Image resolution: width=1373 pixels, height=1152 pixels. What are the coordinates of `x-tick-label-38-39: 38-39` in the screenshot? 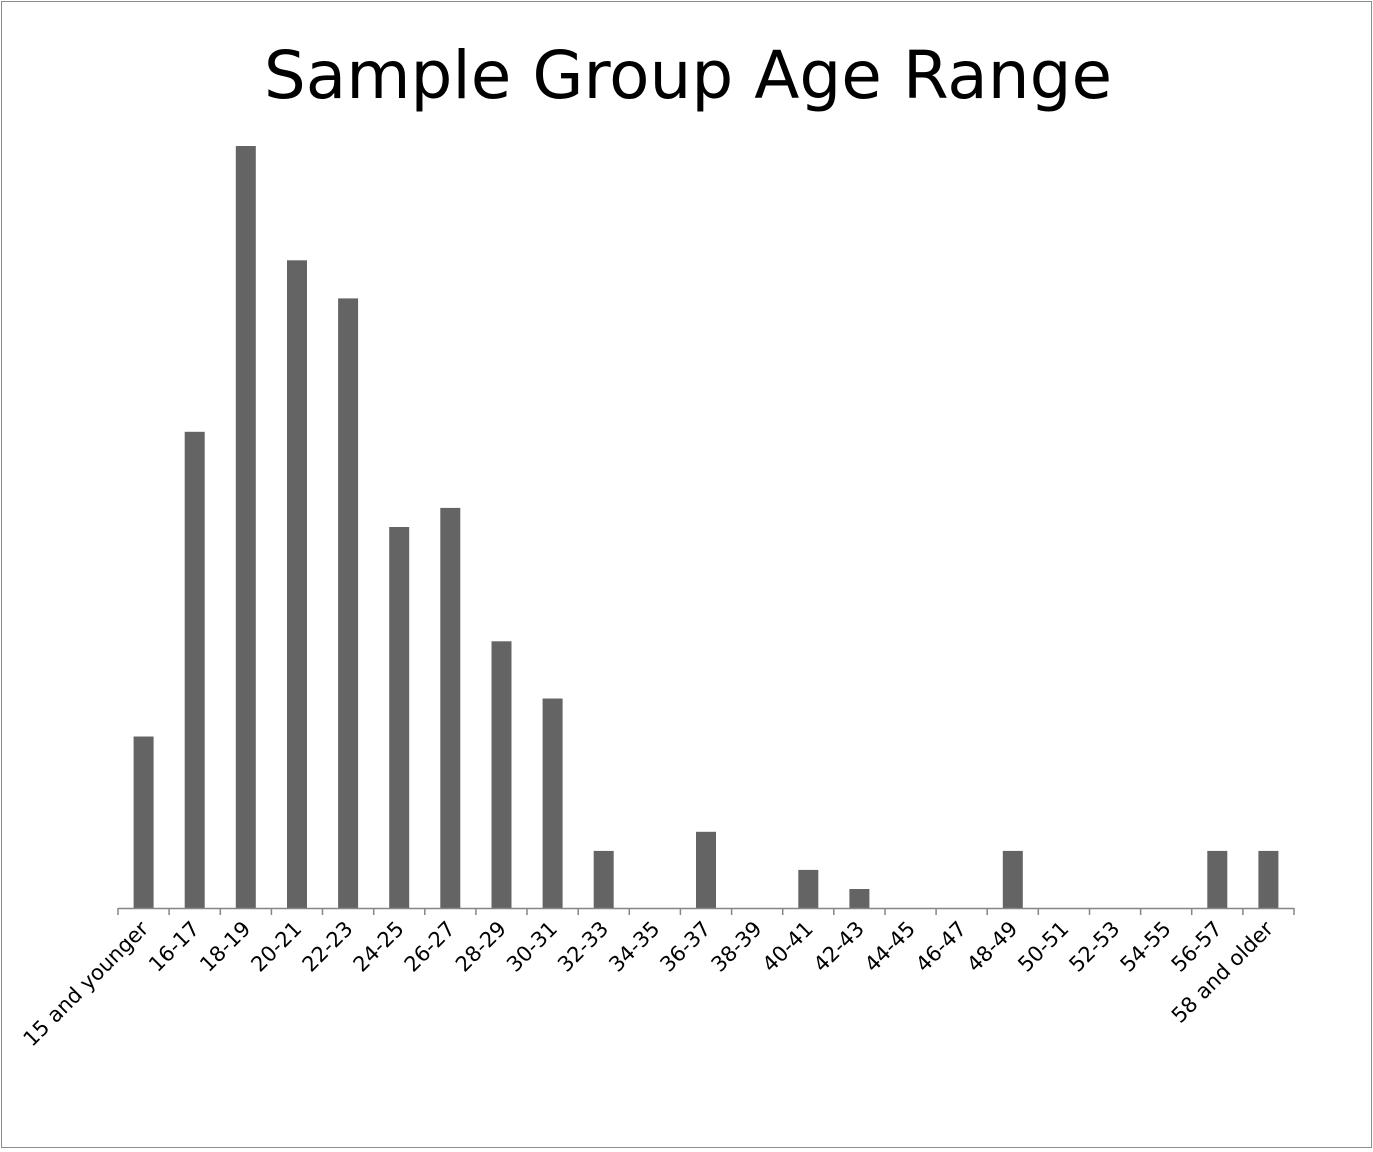 It's located at (737, 947).